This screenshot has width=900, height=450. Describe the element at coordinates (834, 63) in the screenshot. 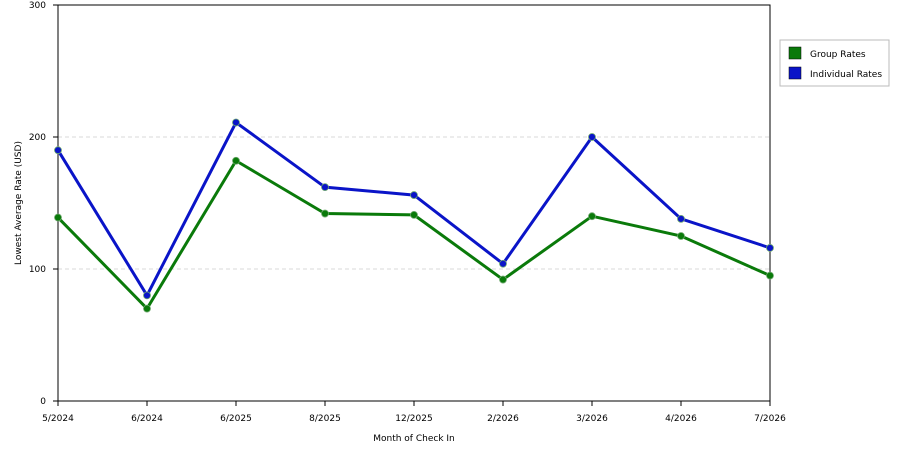

I see `legend: Group Rates Individual Rates` at that location.